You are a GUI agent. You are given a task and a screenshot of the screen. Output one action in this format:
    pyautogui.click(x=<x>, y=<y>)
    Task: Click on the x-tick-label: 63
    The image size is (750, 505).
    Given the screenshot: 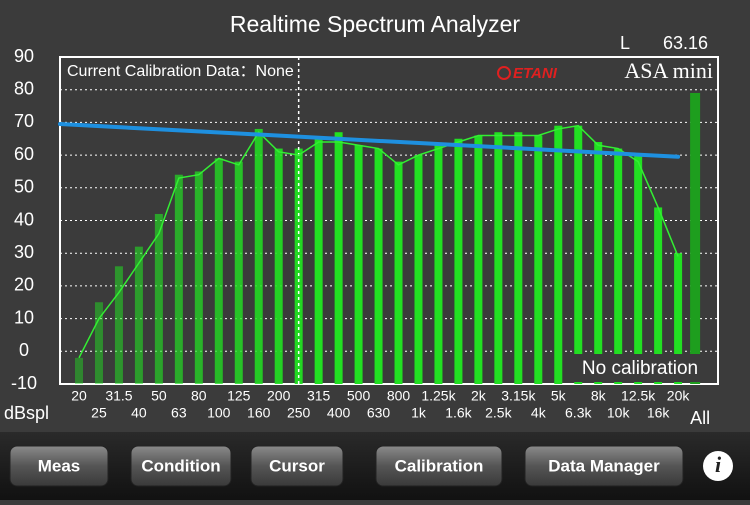 What is the action you would take?
    pyautogui.click(x=179, y=413)
    